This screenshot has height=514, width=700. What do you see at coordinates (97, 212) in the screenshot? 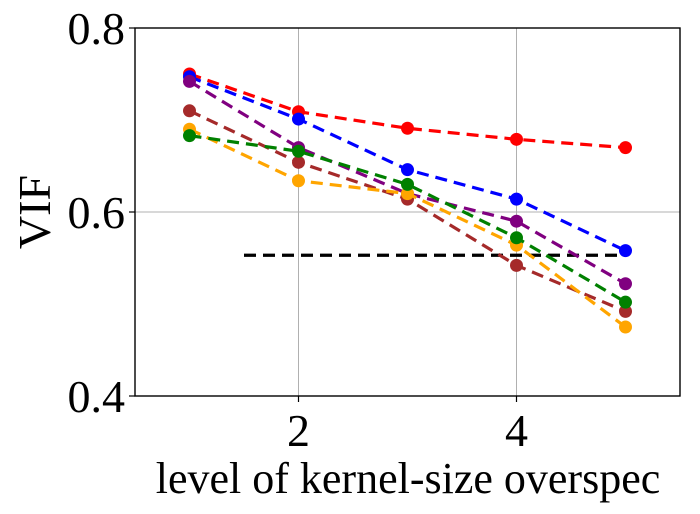
I see `y-tick-label: 0.6` at bounding box center [97, 212].